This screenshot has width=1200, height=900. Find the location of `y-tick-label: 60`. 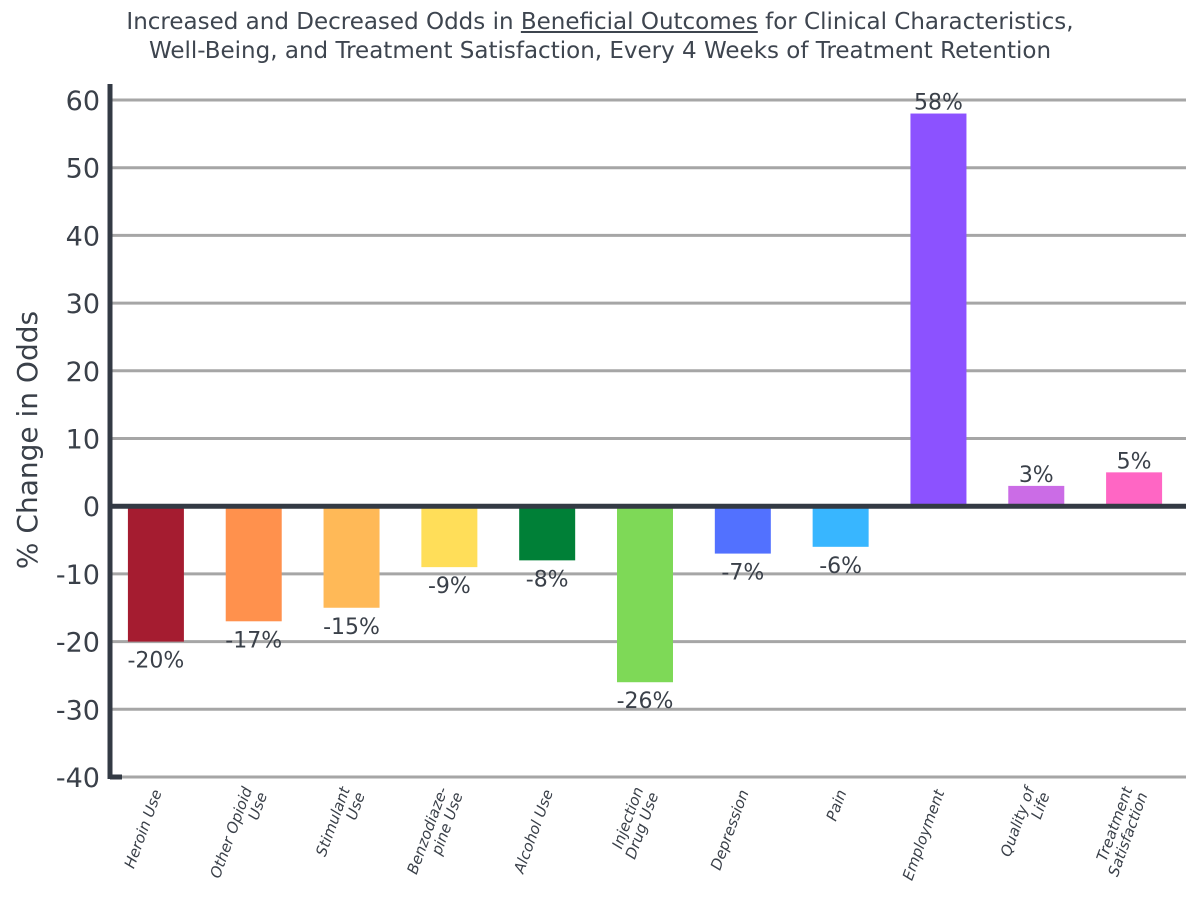

y-tick-label: 60 is located at coordinates (83, 101).